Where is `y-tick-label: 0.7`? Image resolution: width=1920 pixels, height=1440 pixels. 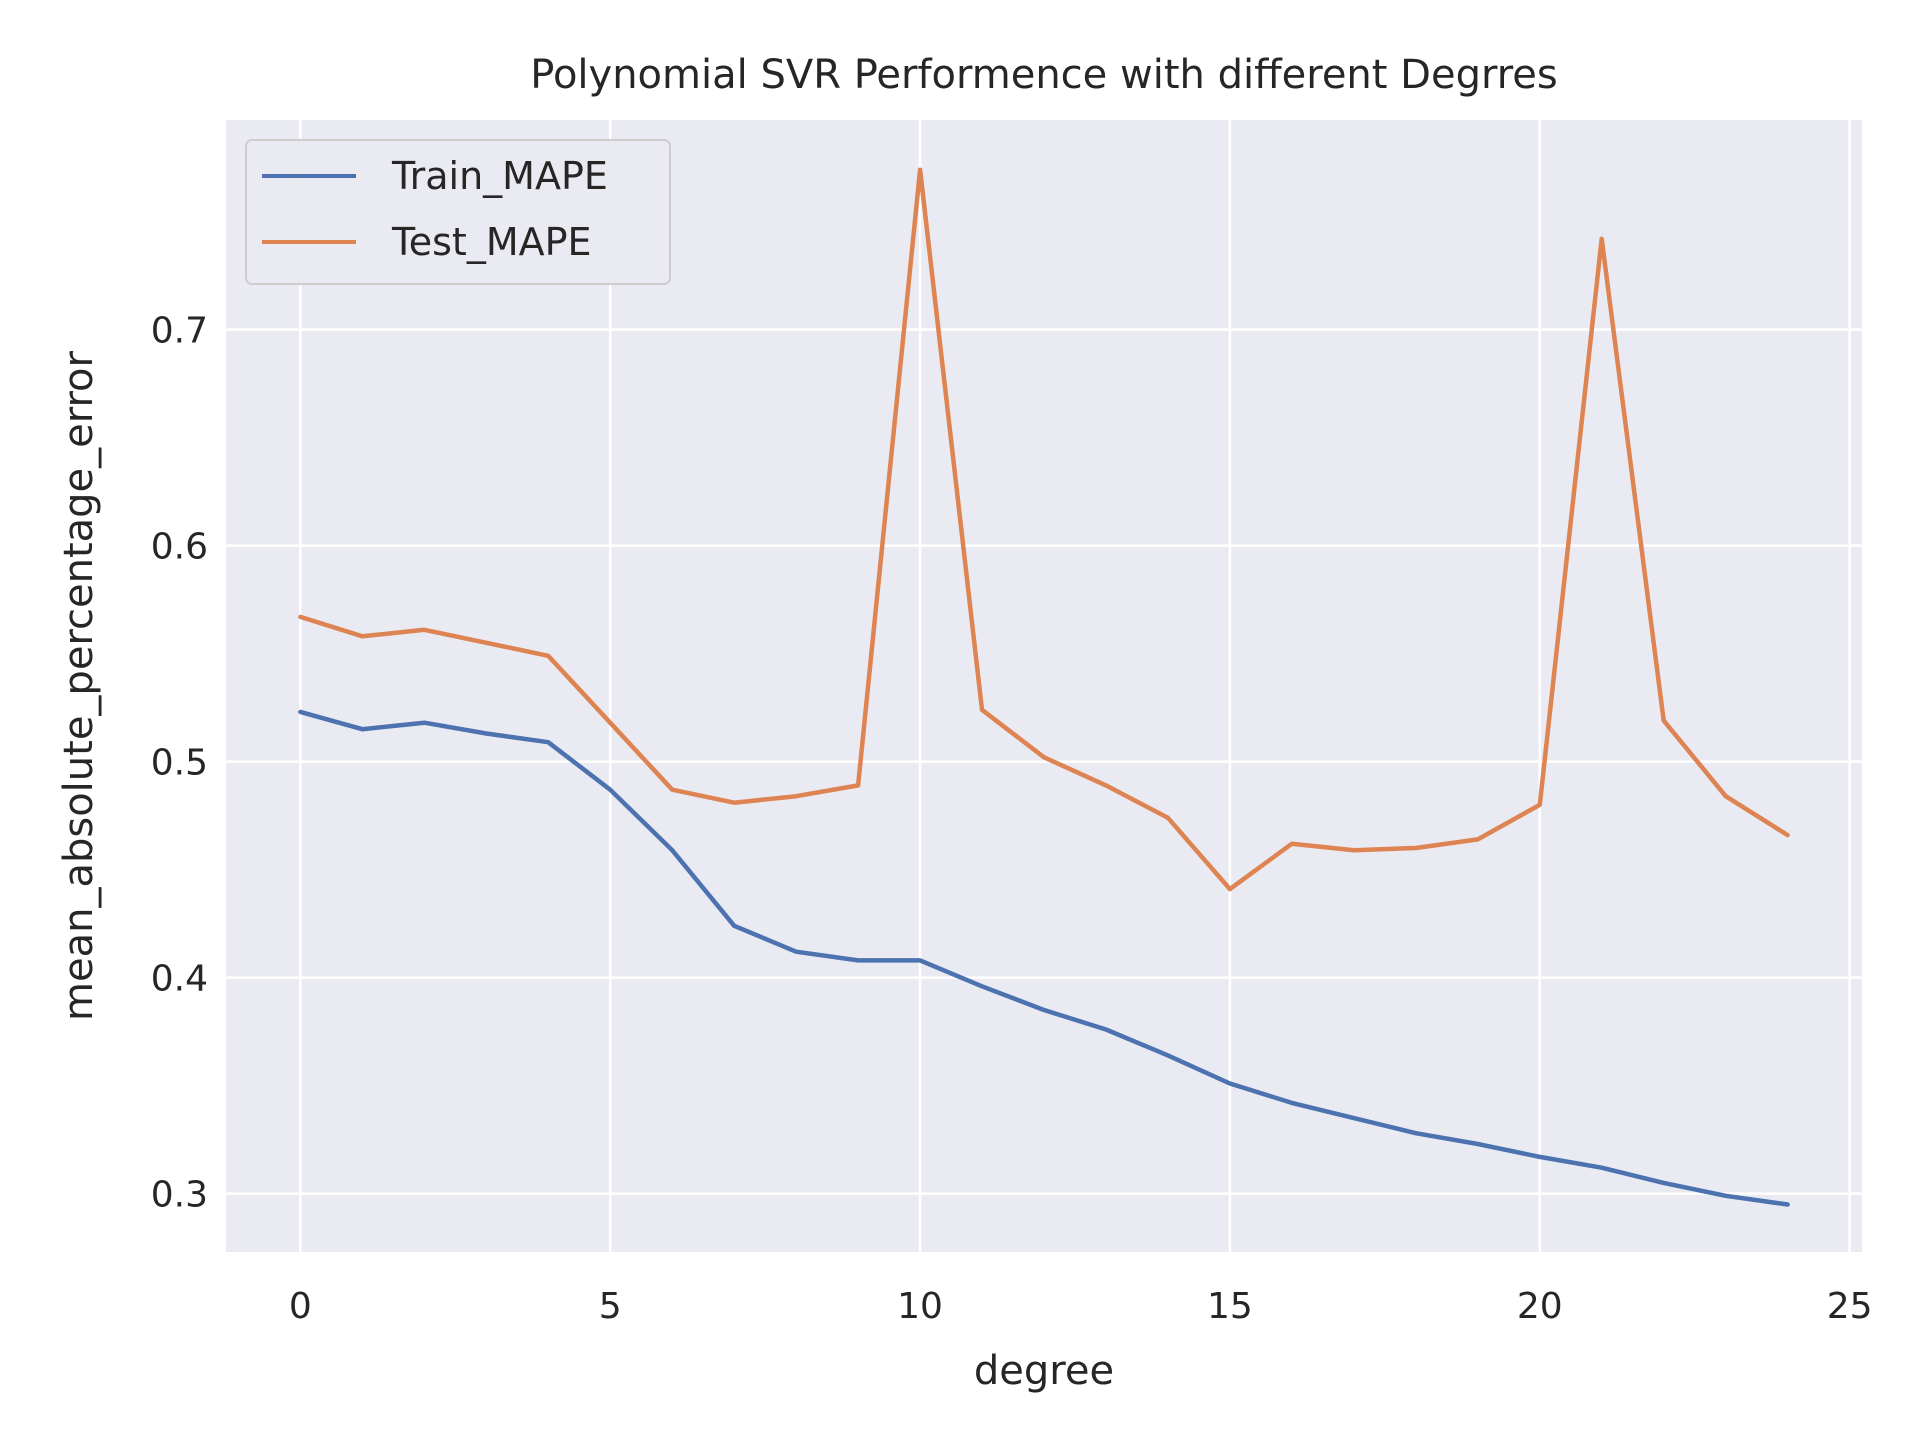 y-tick-label: 0.7 is located at coordinates (179, 331).